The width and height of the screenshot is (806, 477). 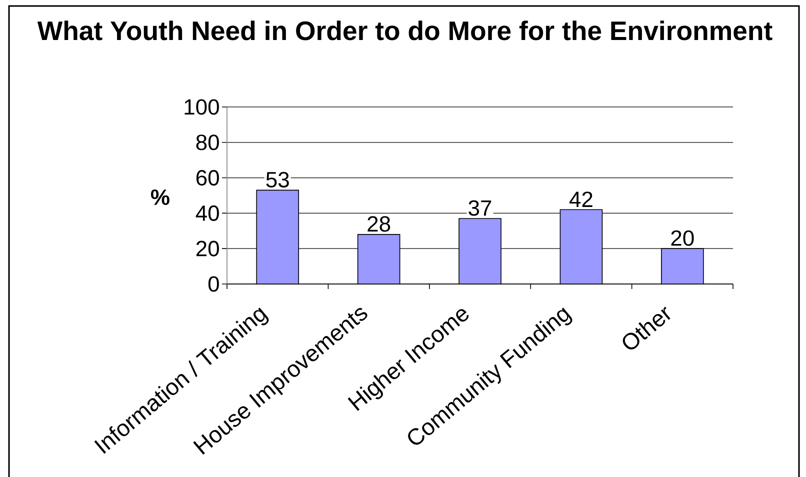 I want to click on y-tick-label: 20, so click(x=207, y=248).